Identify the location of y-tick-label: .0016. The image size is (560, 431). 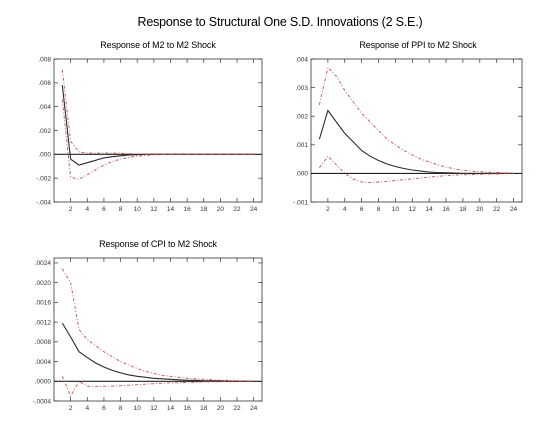
(43, 303).